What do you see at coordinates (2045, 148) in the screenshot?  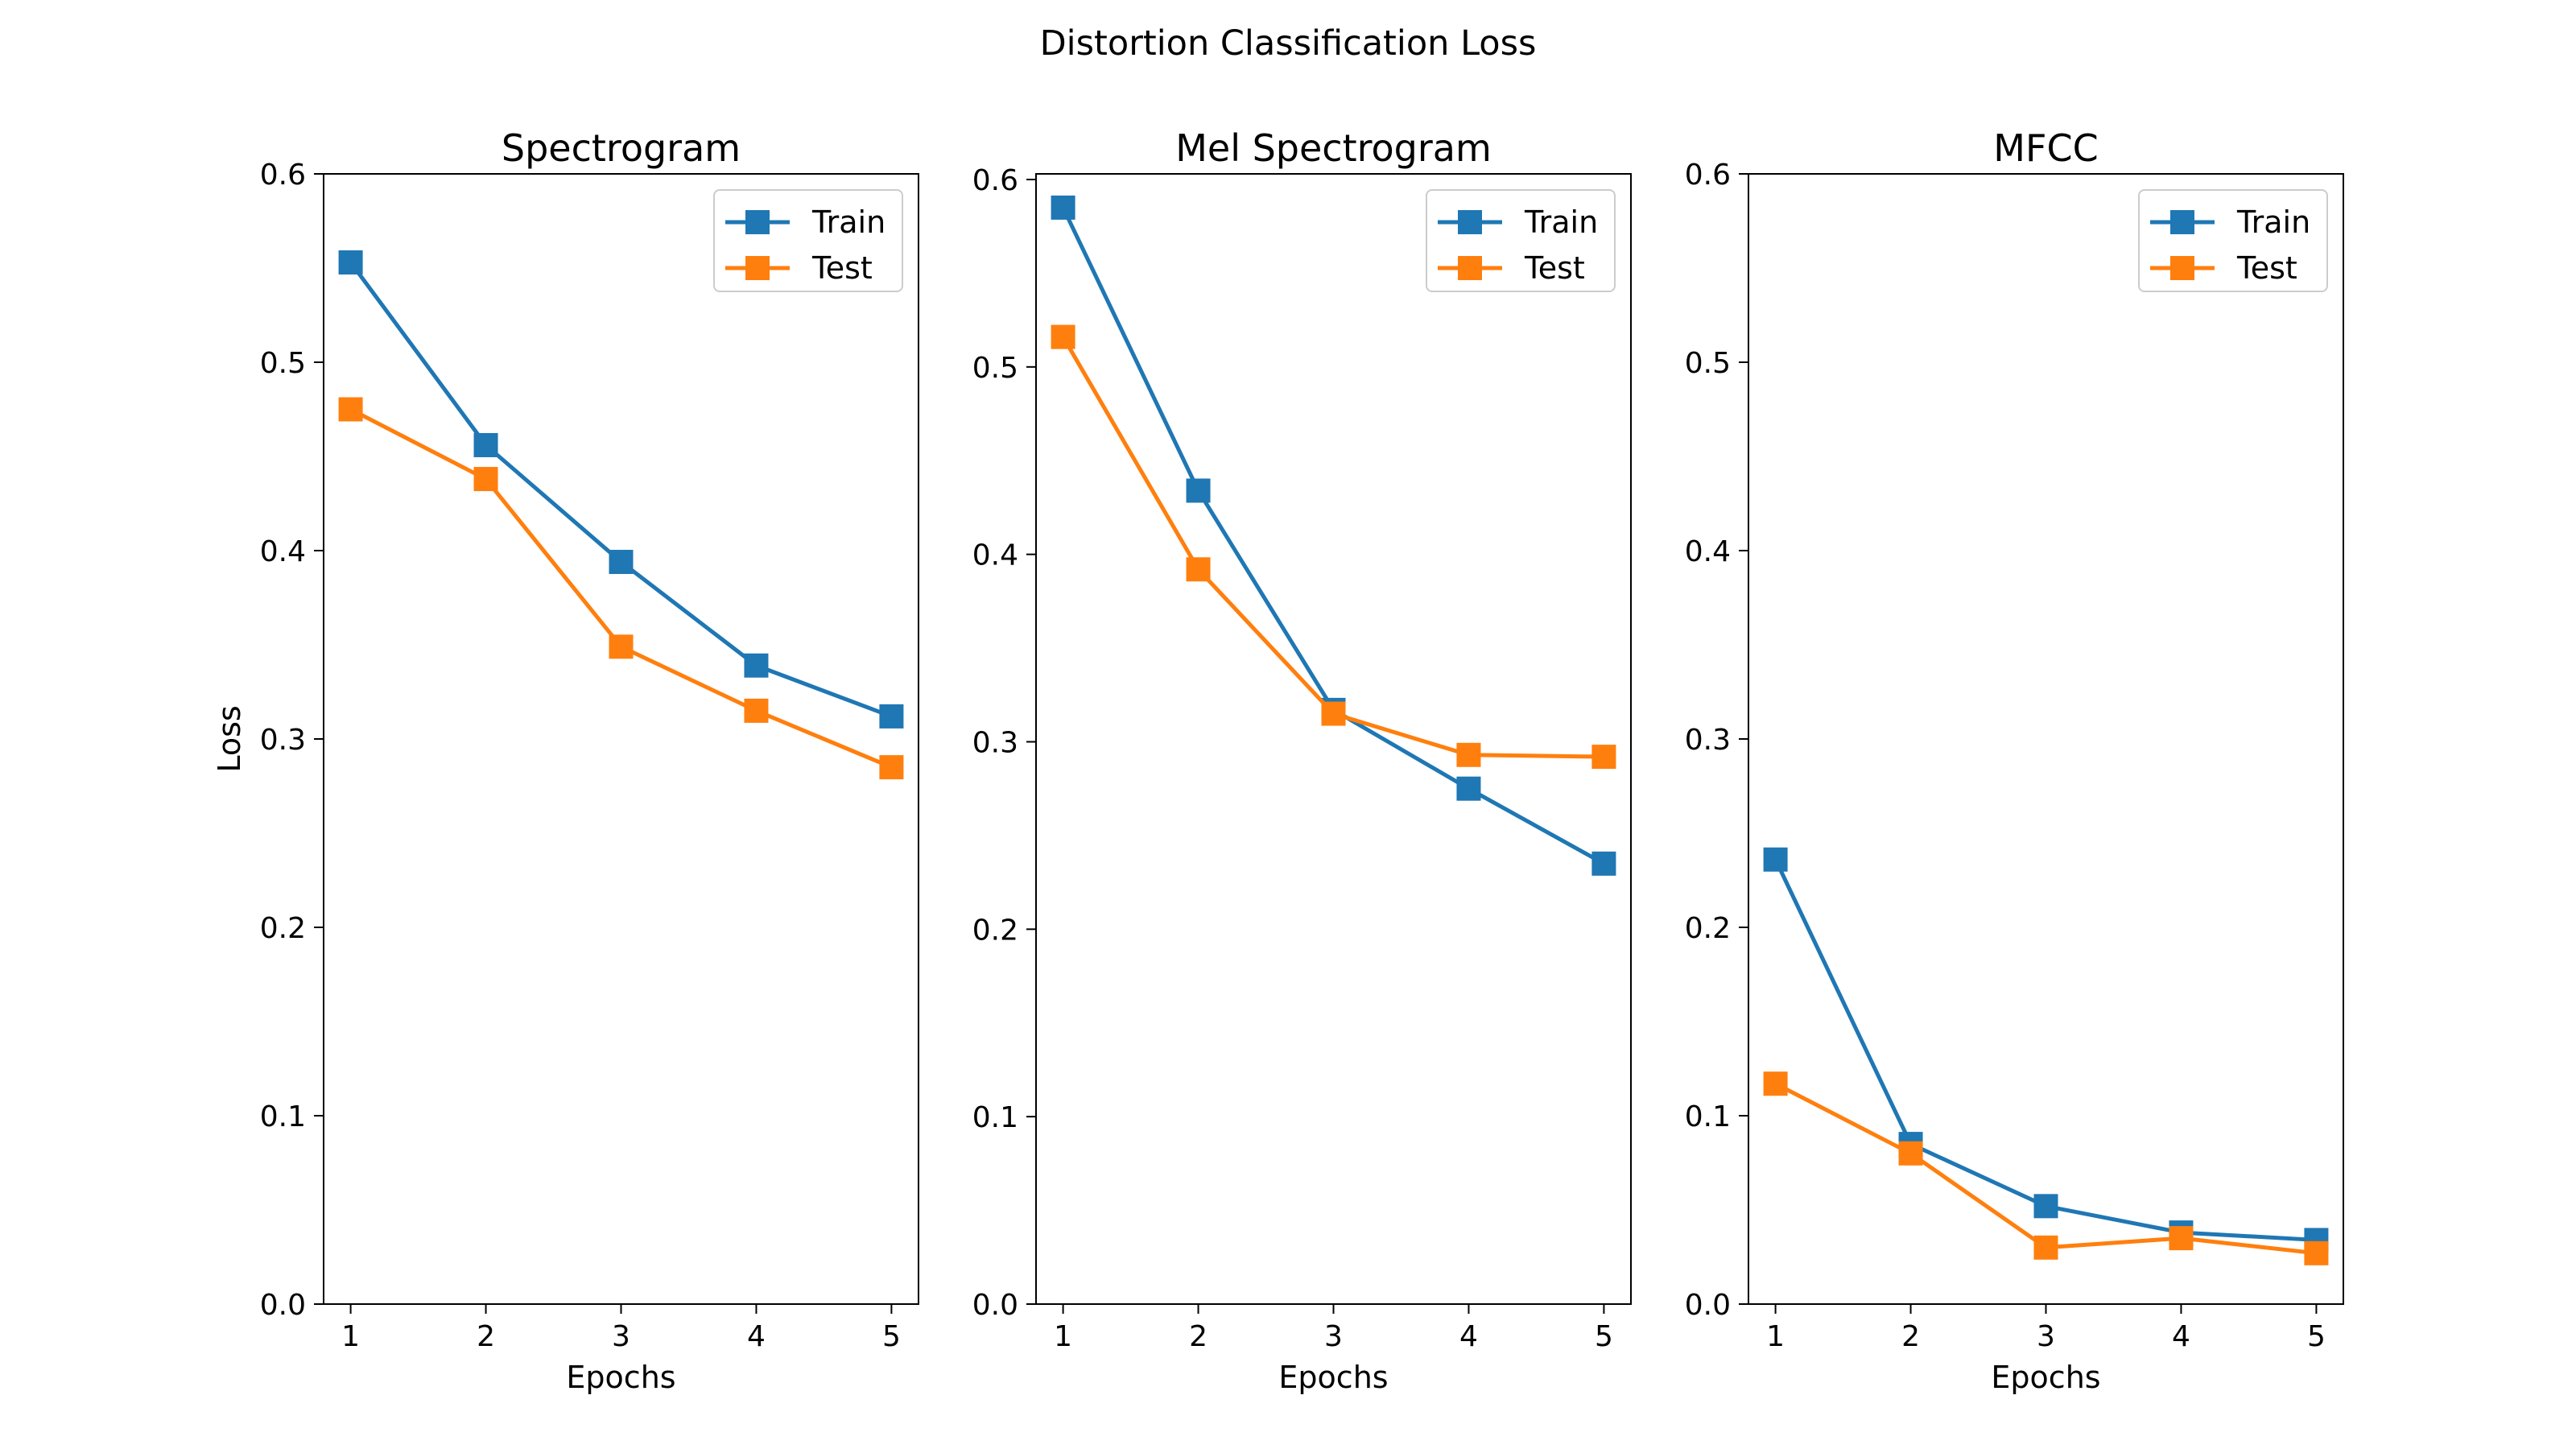 I see `panel-title: MFCC` at bounding box center [2045, 148].